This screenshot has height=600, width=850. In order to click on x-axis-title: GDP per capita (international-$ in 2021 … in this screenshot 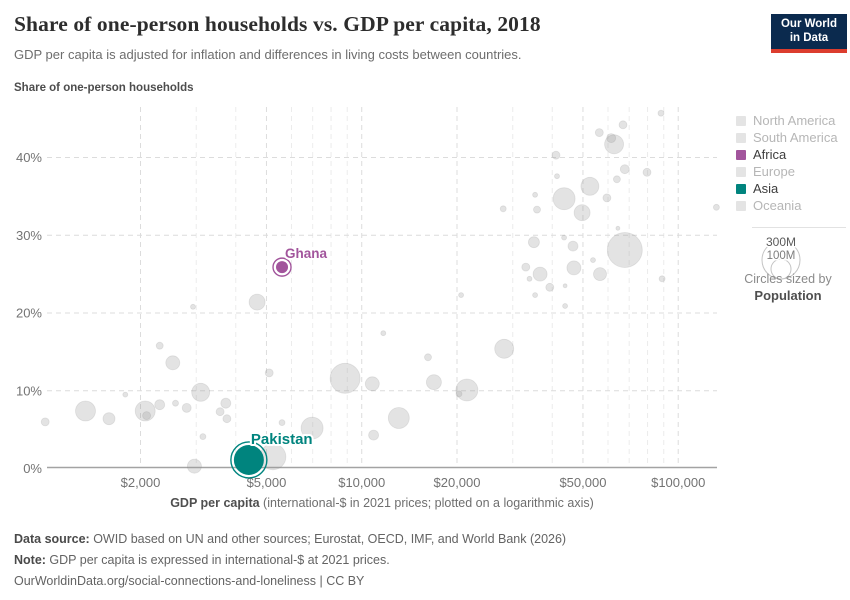, I will do `click(382, 503)`.